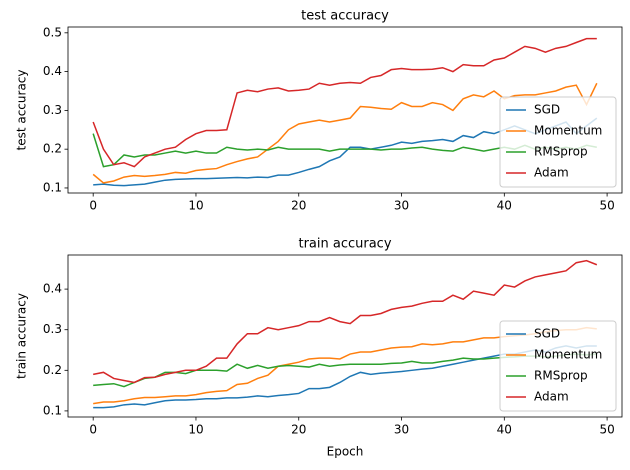 The image size is (630, 470). Describe the element at coordinates (52, 32) in the screenshot. I see `y-tick-label: 0.5` at that location.